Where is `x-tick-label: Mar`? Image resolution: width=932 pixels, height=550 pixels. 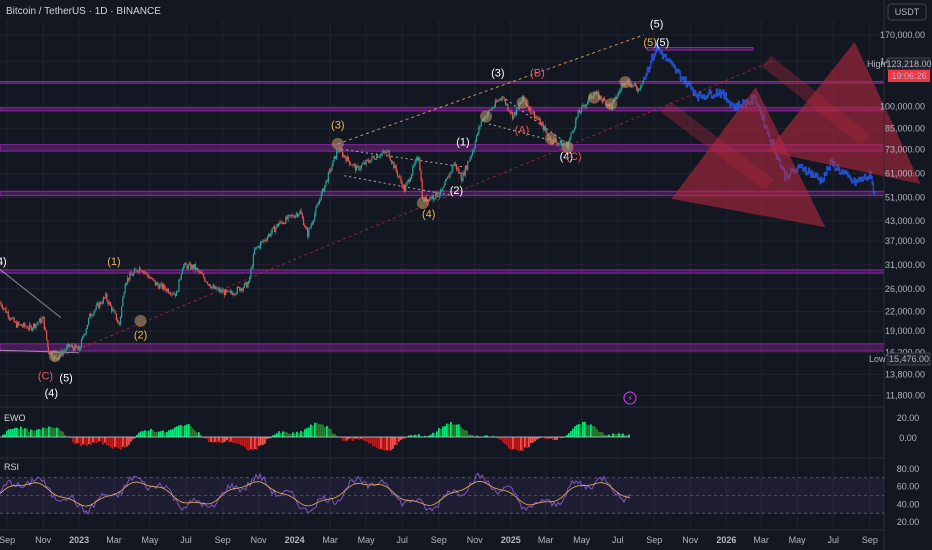 x-tick-label: Mar is located at coordinates (546, 540).